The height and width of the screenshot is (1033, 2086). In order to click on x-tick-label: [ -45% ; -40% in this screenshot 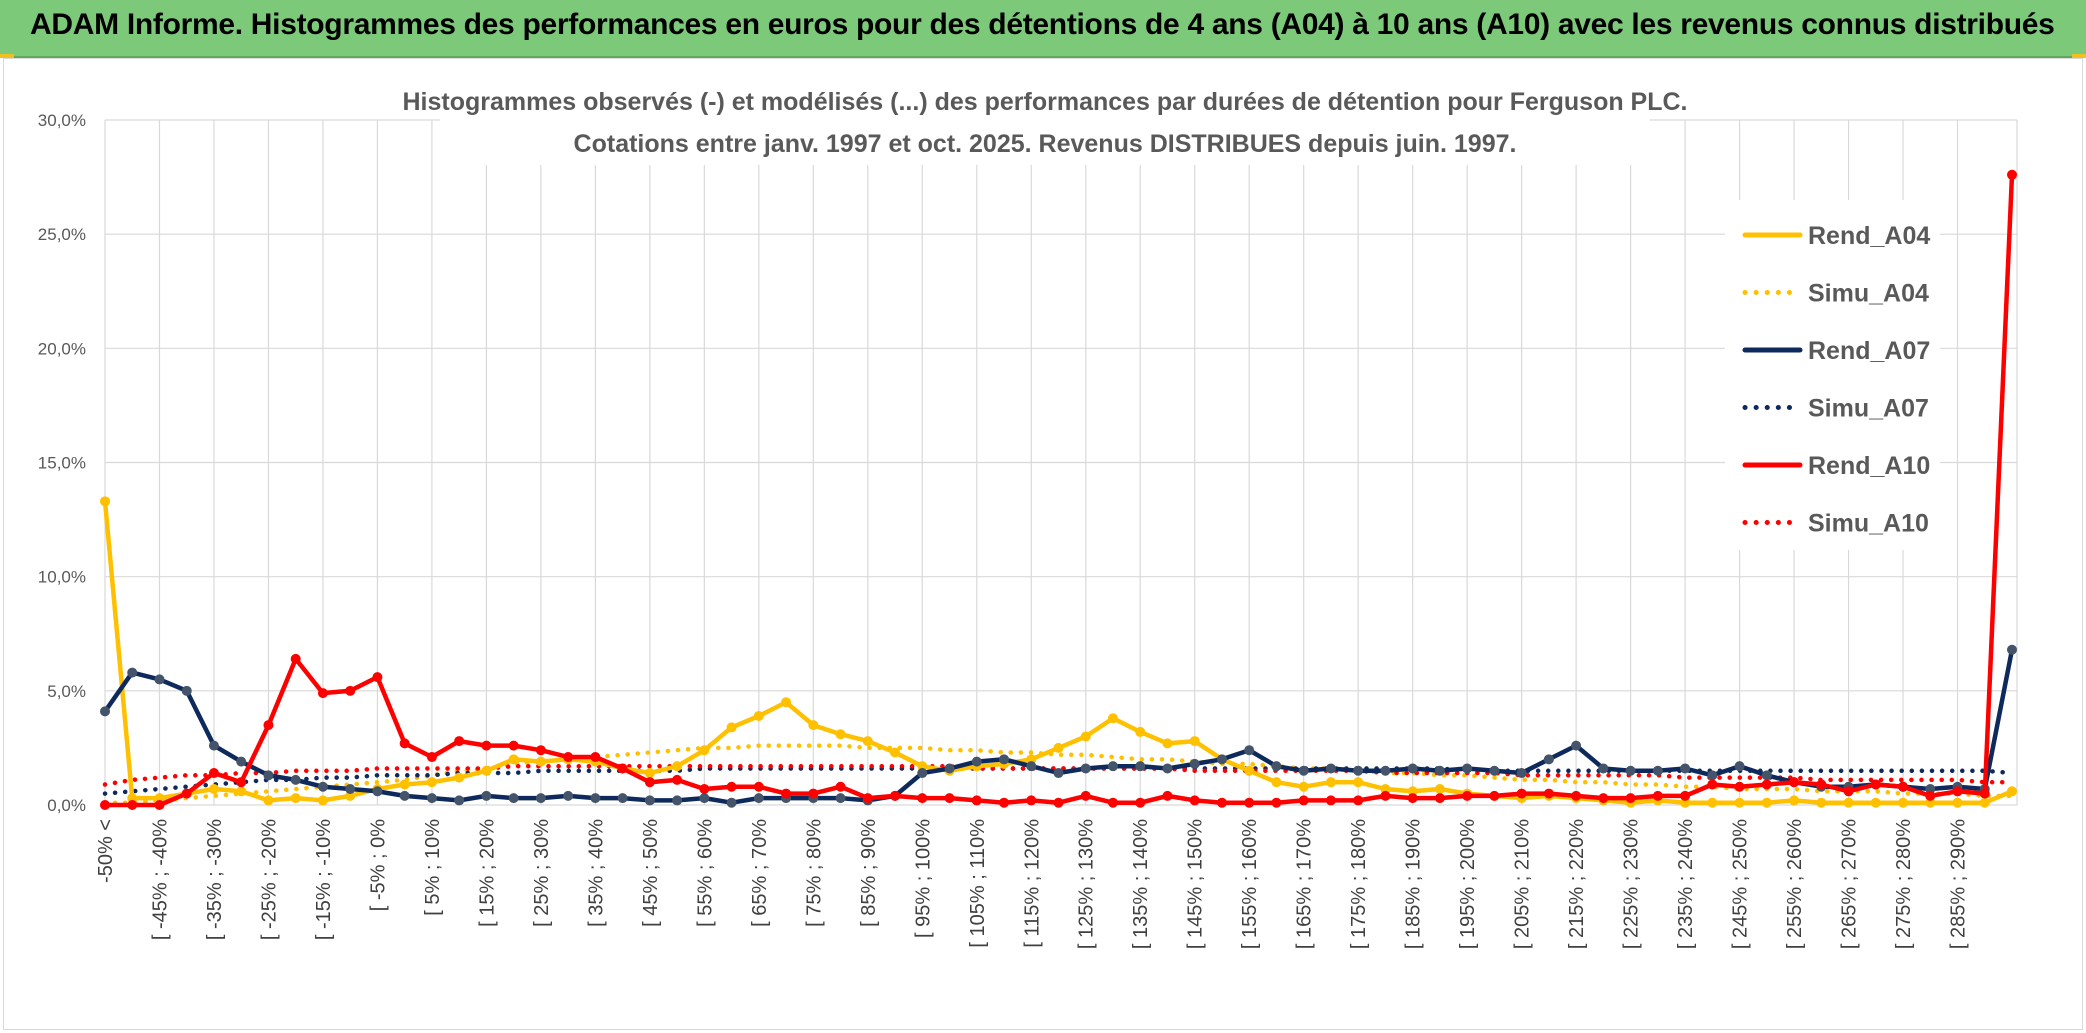, I will do `click(160, 879)`.